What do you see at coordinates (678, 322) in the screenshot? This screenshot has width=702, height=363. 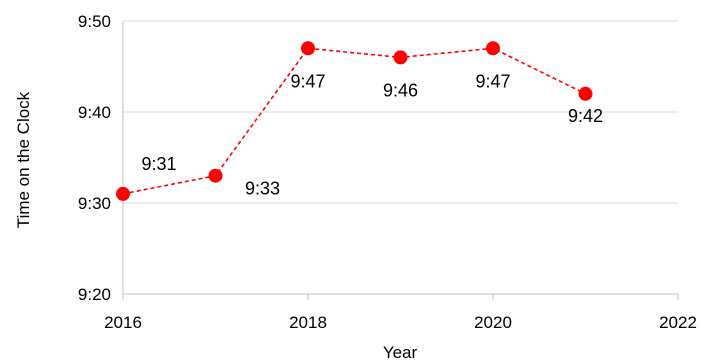 I see `x-tick-label: 2022` at bounding box center [678, 322].